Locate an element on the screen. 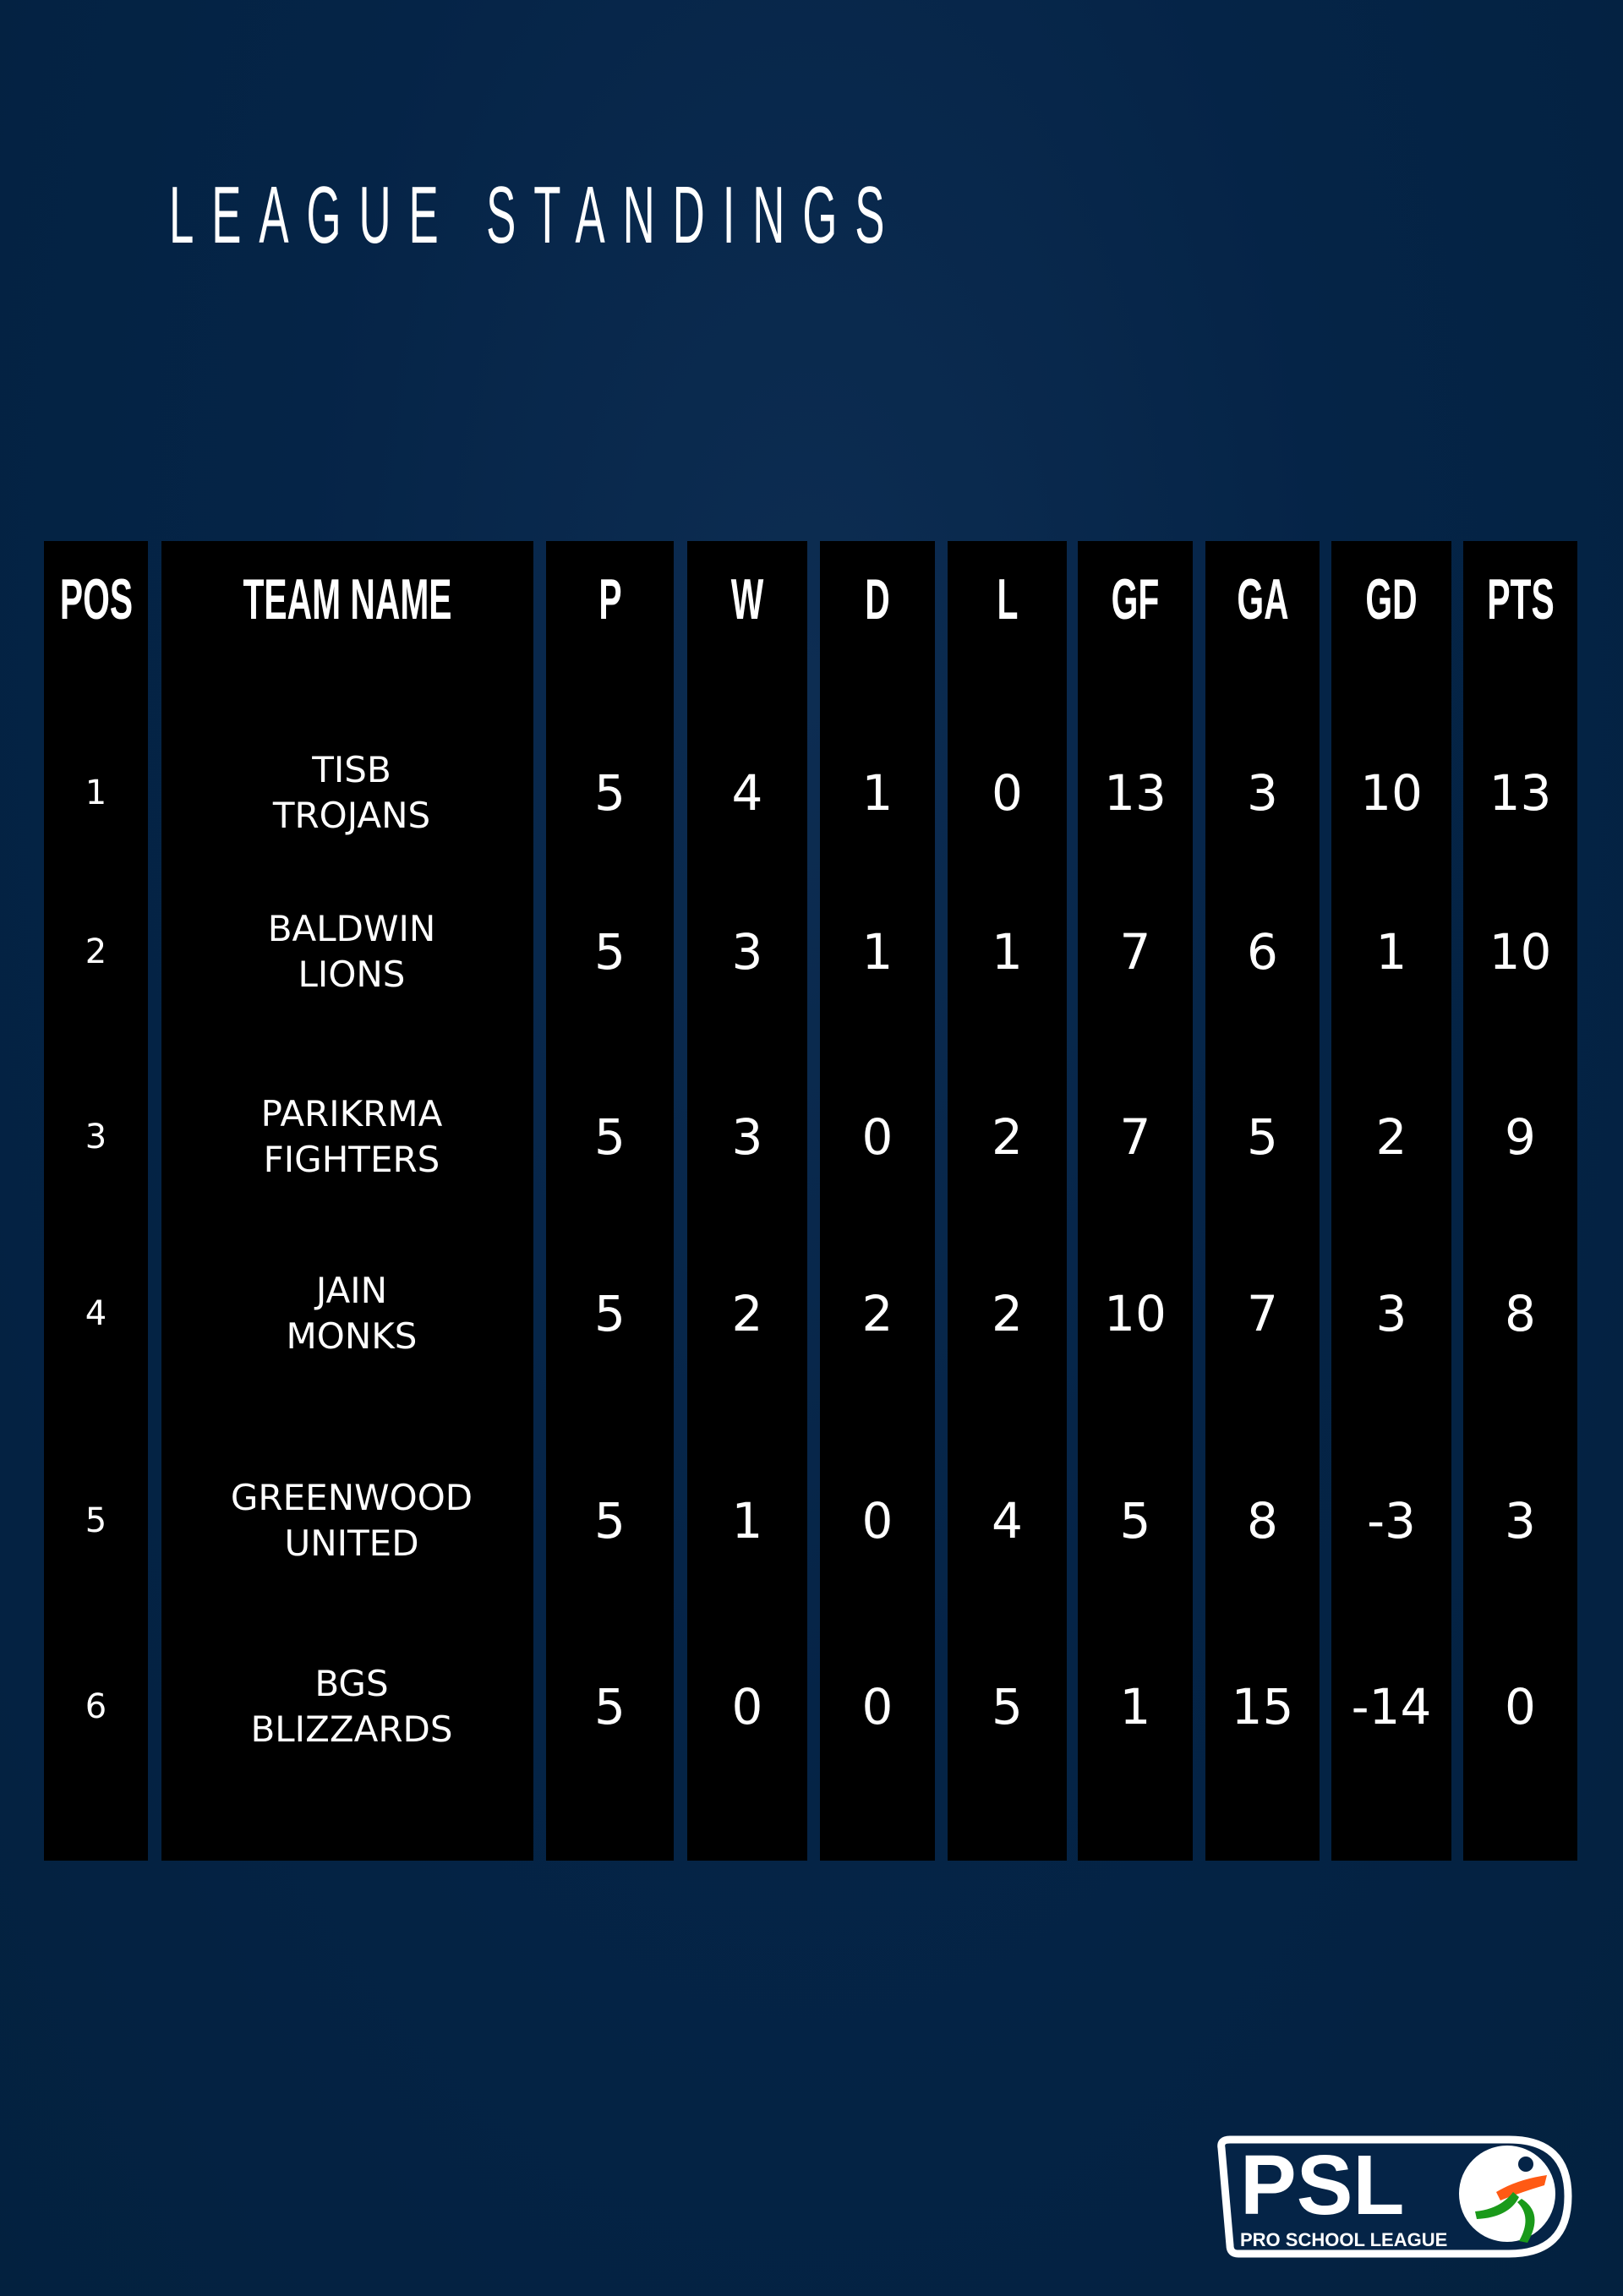 The image size is (1623, 2296). team-name: JAIN MONKS is located at coordinates (353, 1313).